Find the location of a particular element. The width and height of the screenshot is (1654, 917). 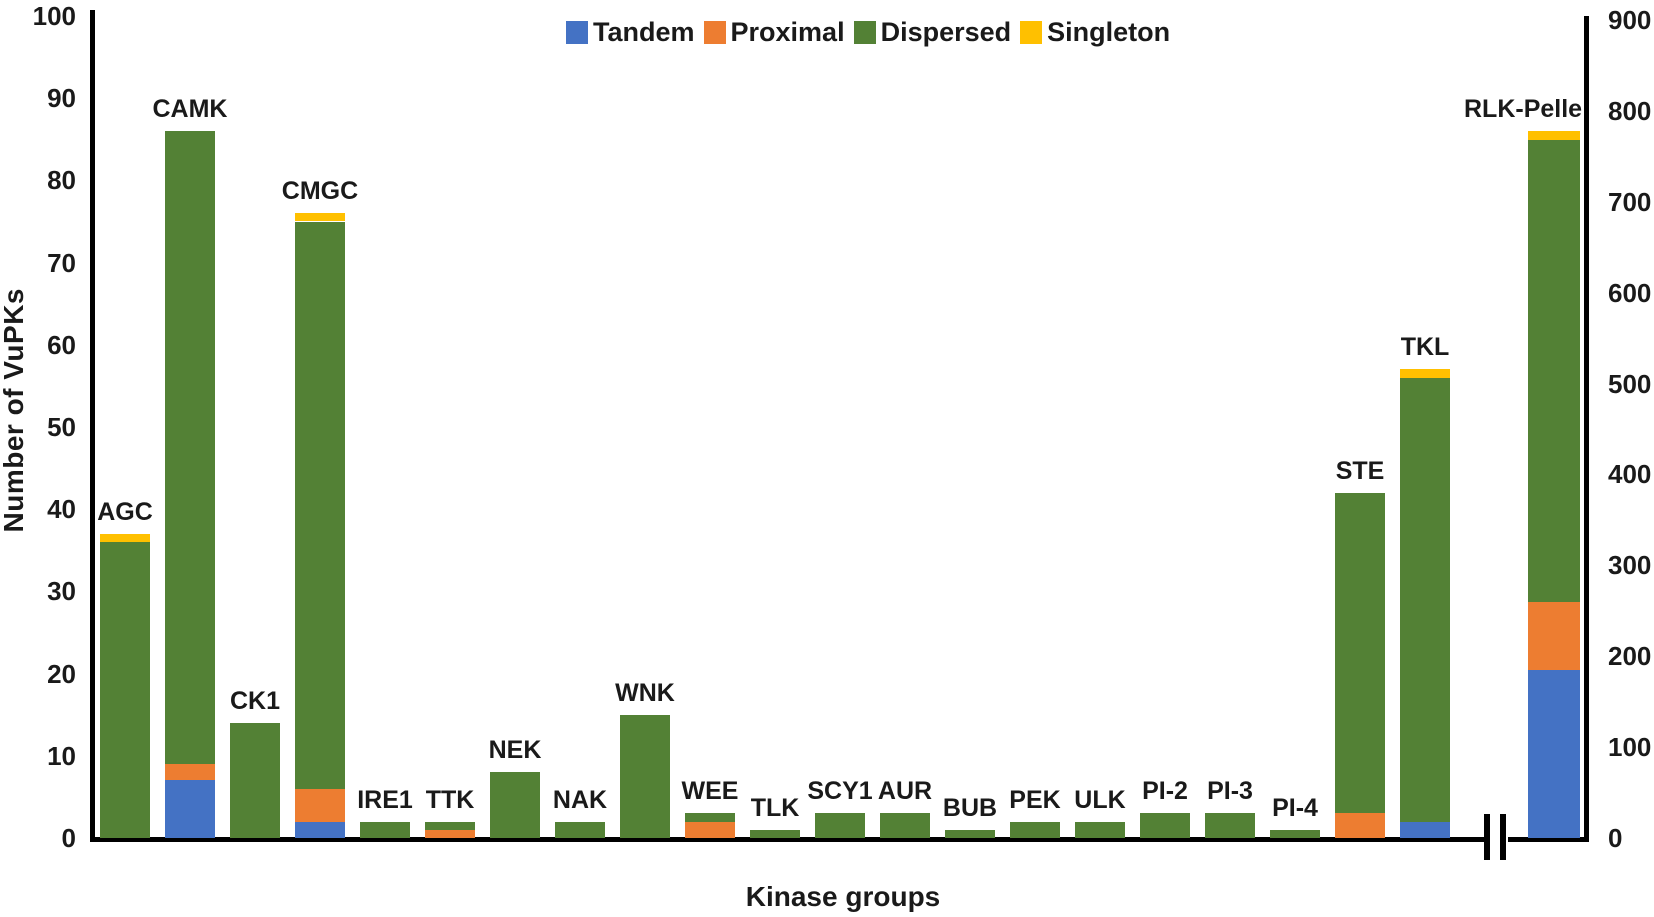

bar-label-camk: CAMK is located at coordinates (190, 109).